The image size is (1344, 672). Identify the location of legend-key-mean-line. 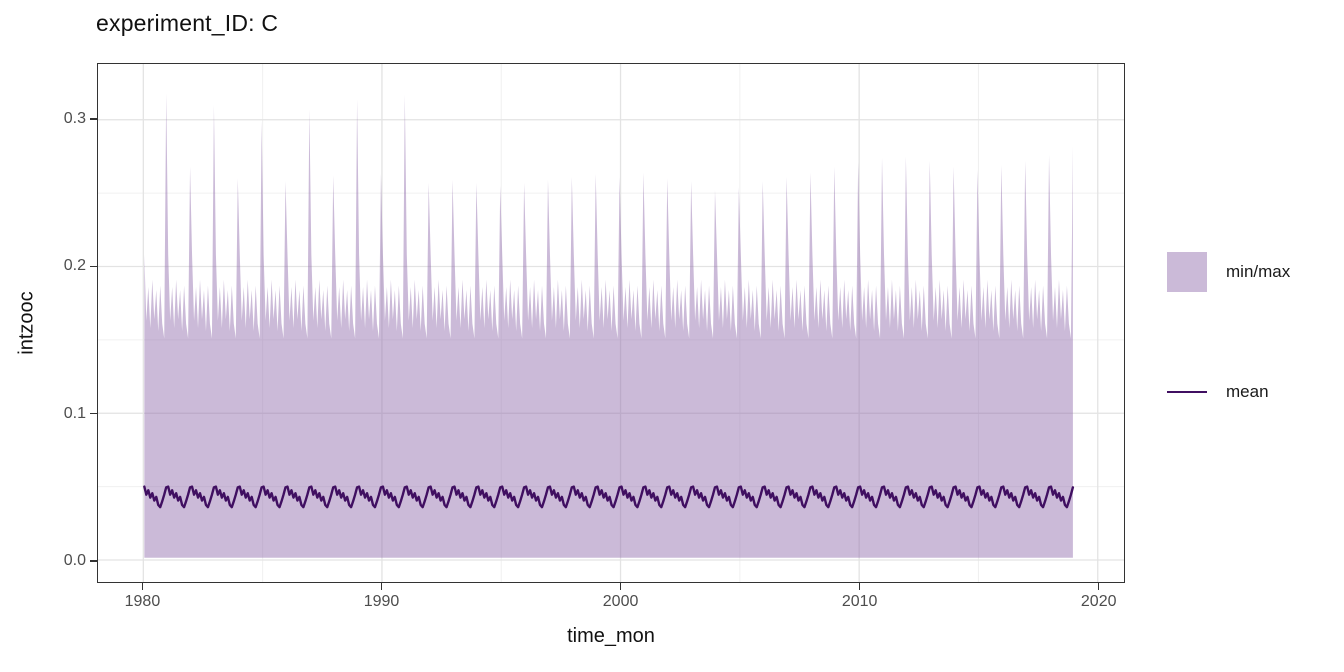
(1187, 392).